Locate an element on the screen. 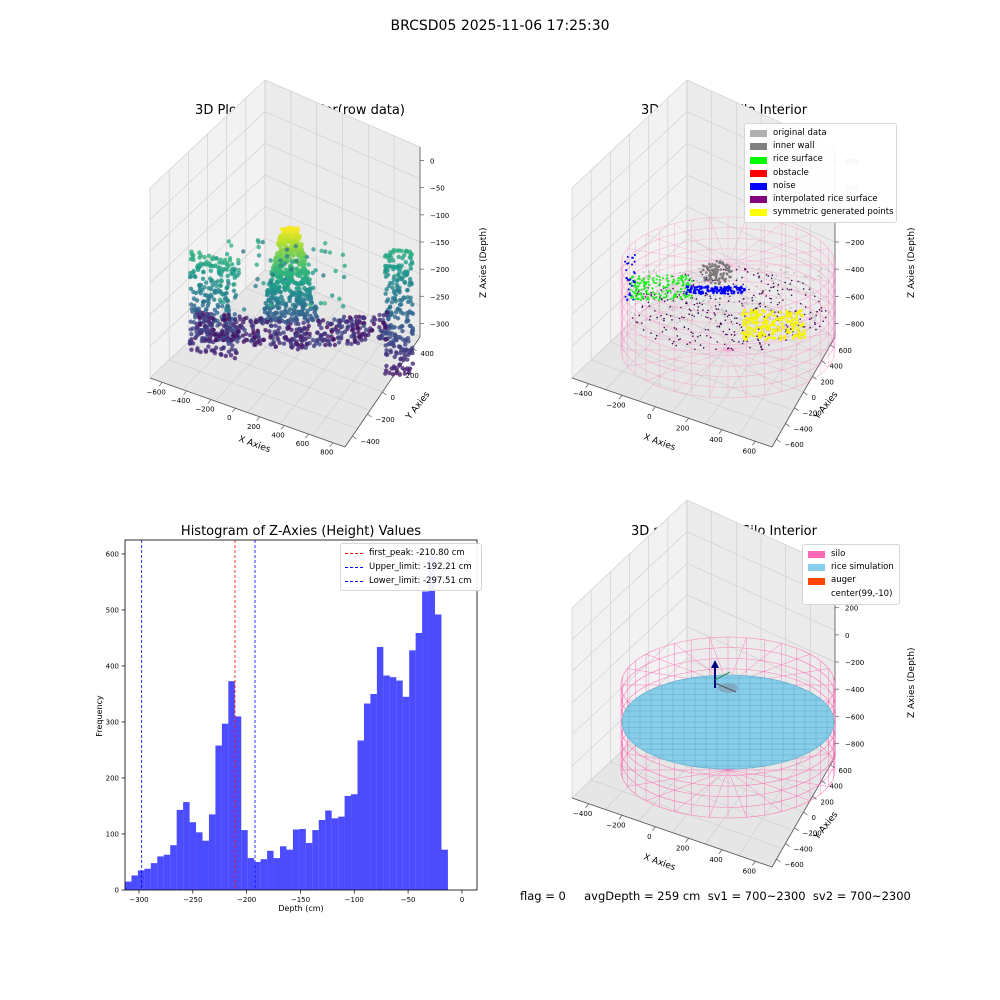 The width and height of the screenshot is (1000, 1000). y-tick-label: 200 is located at coordinates (827, 382).